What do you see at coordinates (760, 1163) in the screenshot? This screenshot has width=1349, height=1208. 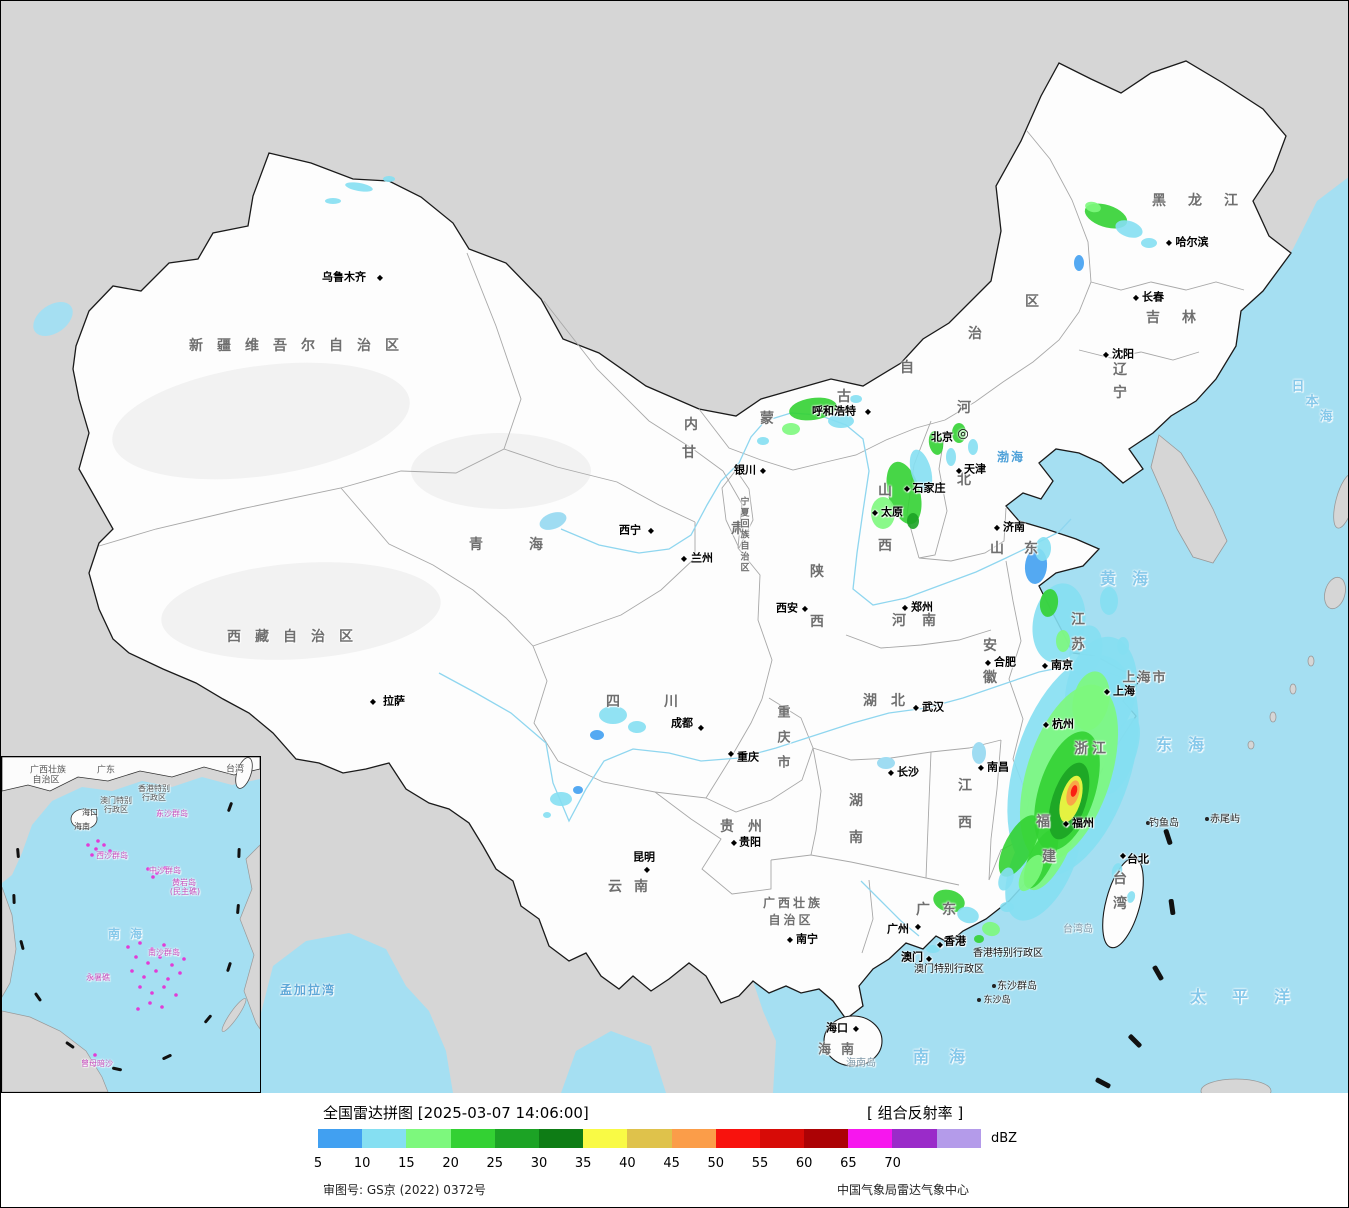 I see `dbz-tick-label: 55` at bounding box center [760, 1163].